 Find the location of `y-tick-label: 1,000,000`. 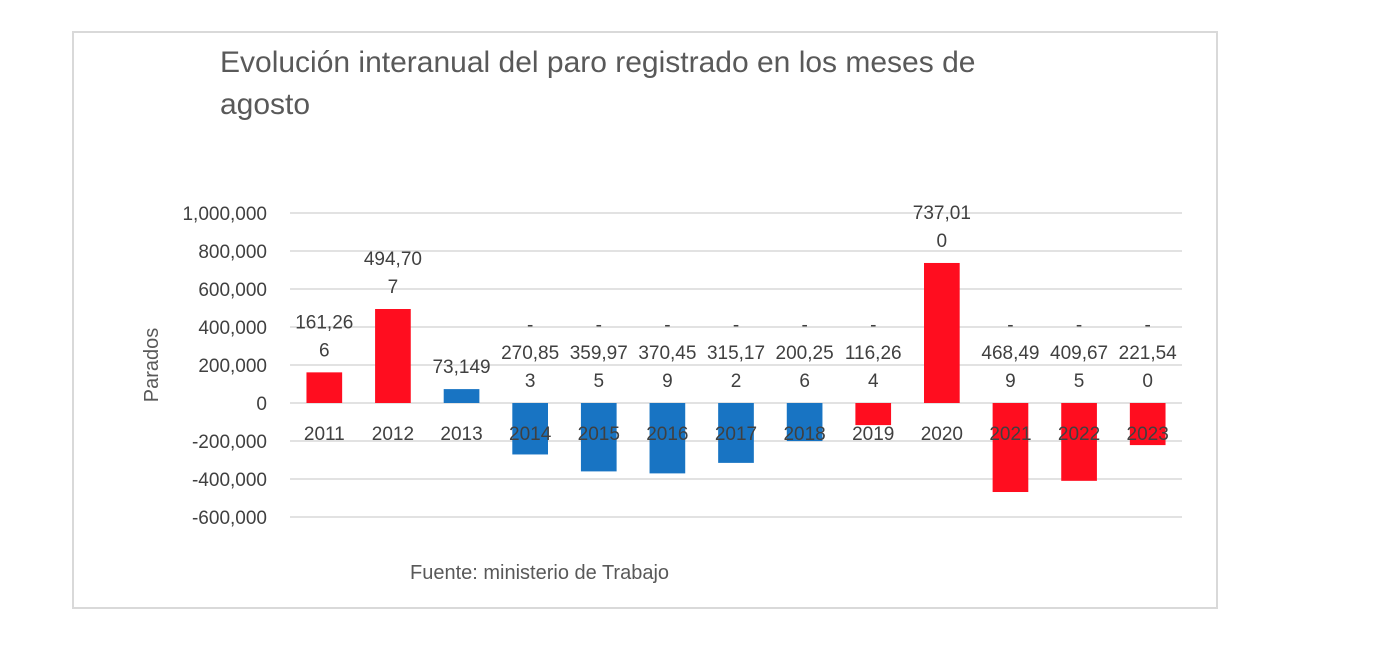

y-tick-label: 1,000,000 is located at coordinates (224, 214).